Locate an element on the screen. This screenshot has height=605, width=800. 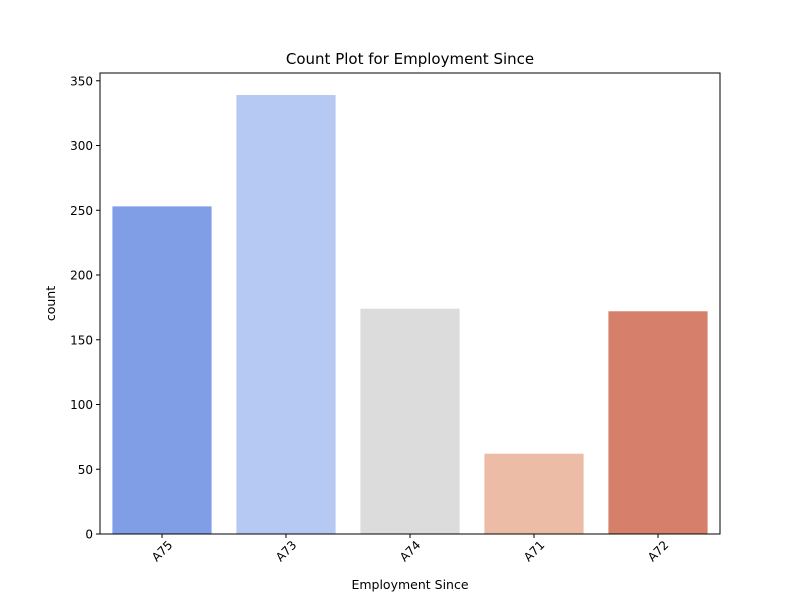
chart-title: Count Plot for Employment Since is located at coordinates (410, 59).